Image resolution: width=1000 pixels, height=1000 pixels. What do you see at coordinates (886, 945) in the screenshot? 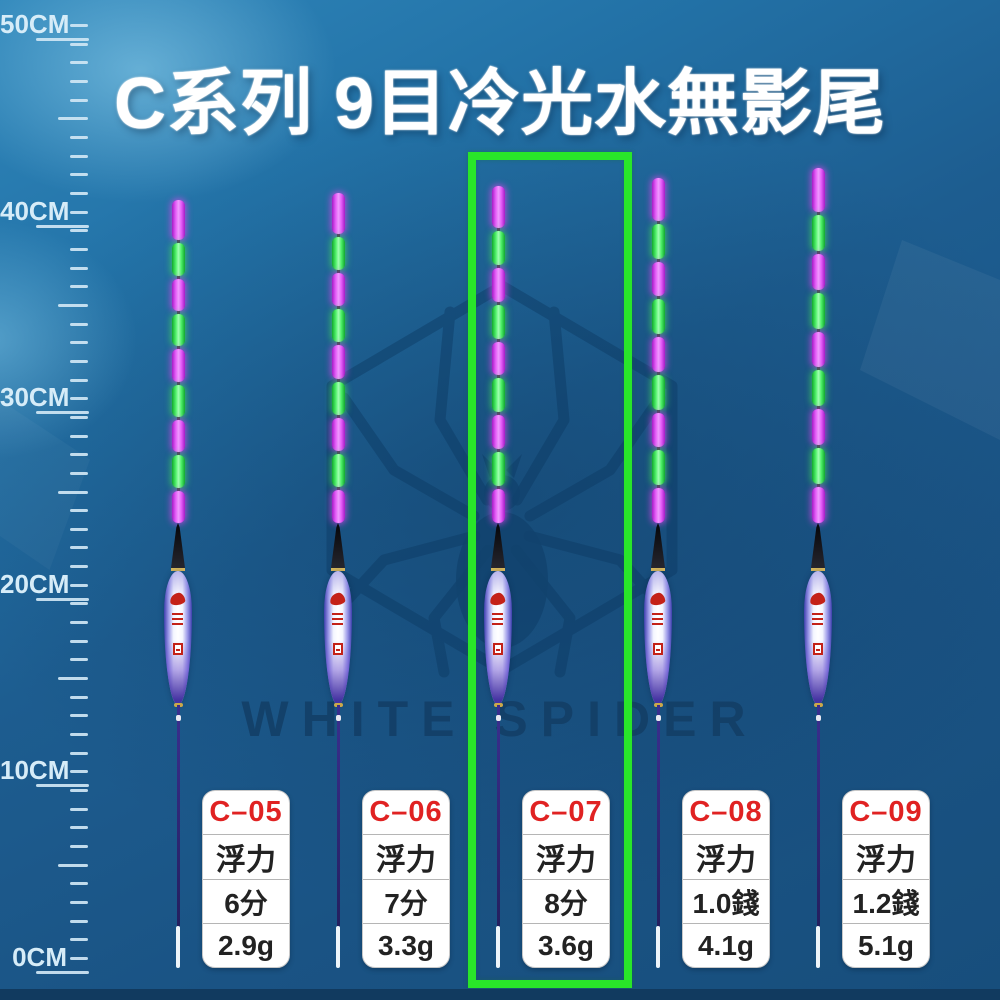
I see `weight-value: 5.1g` at bounding box center [886, 945].